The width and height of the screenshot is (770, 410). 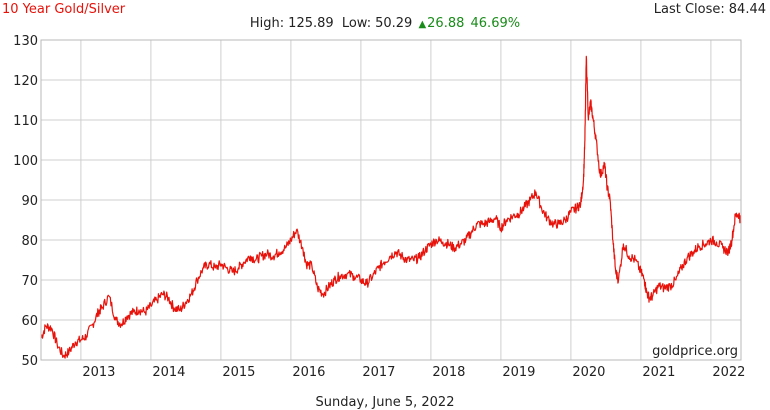 What do you see at coordinates (658, 372) in the screenshot?
I see `x-tick-label: 2021` at bounding box center [658, 372].